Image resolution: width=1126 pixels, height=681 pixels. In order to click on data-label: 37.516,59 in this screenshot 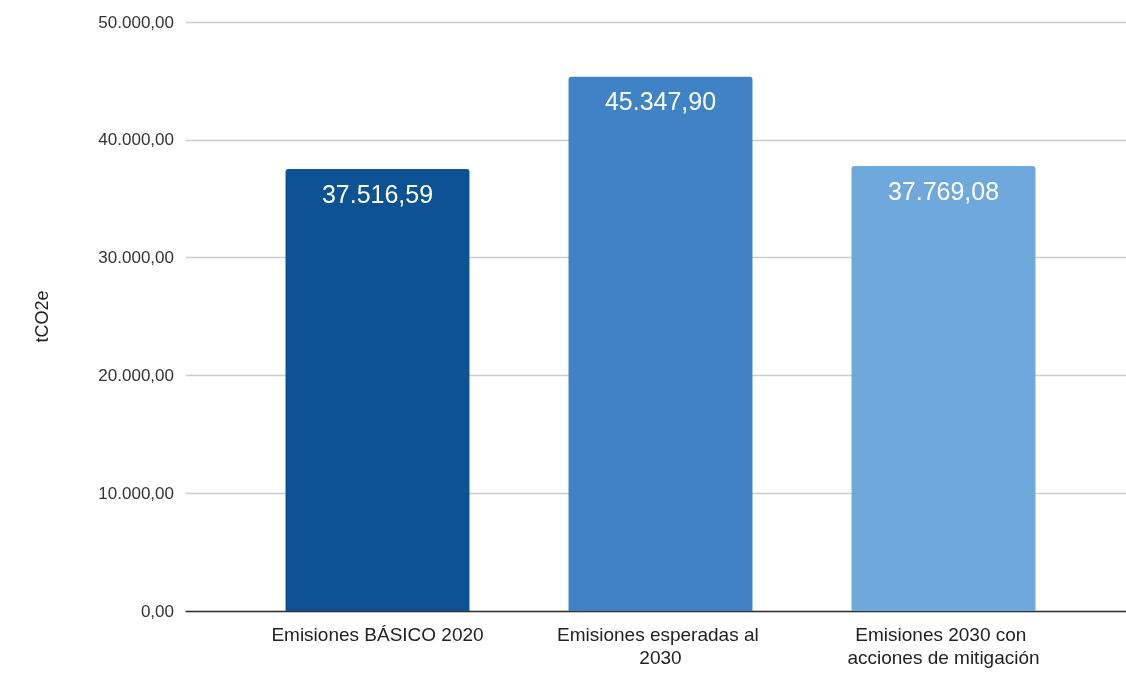, I will do `click(377, 193)`.